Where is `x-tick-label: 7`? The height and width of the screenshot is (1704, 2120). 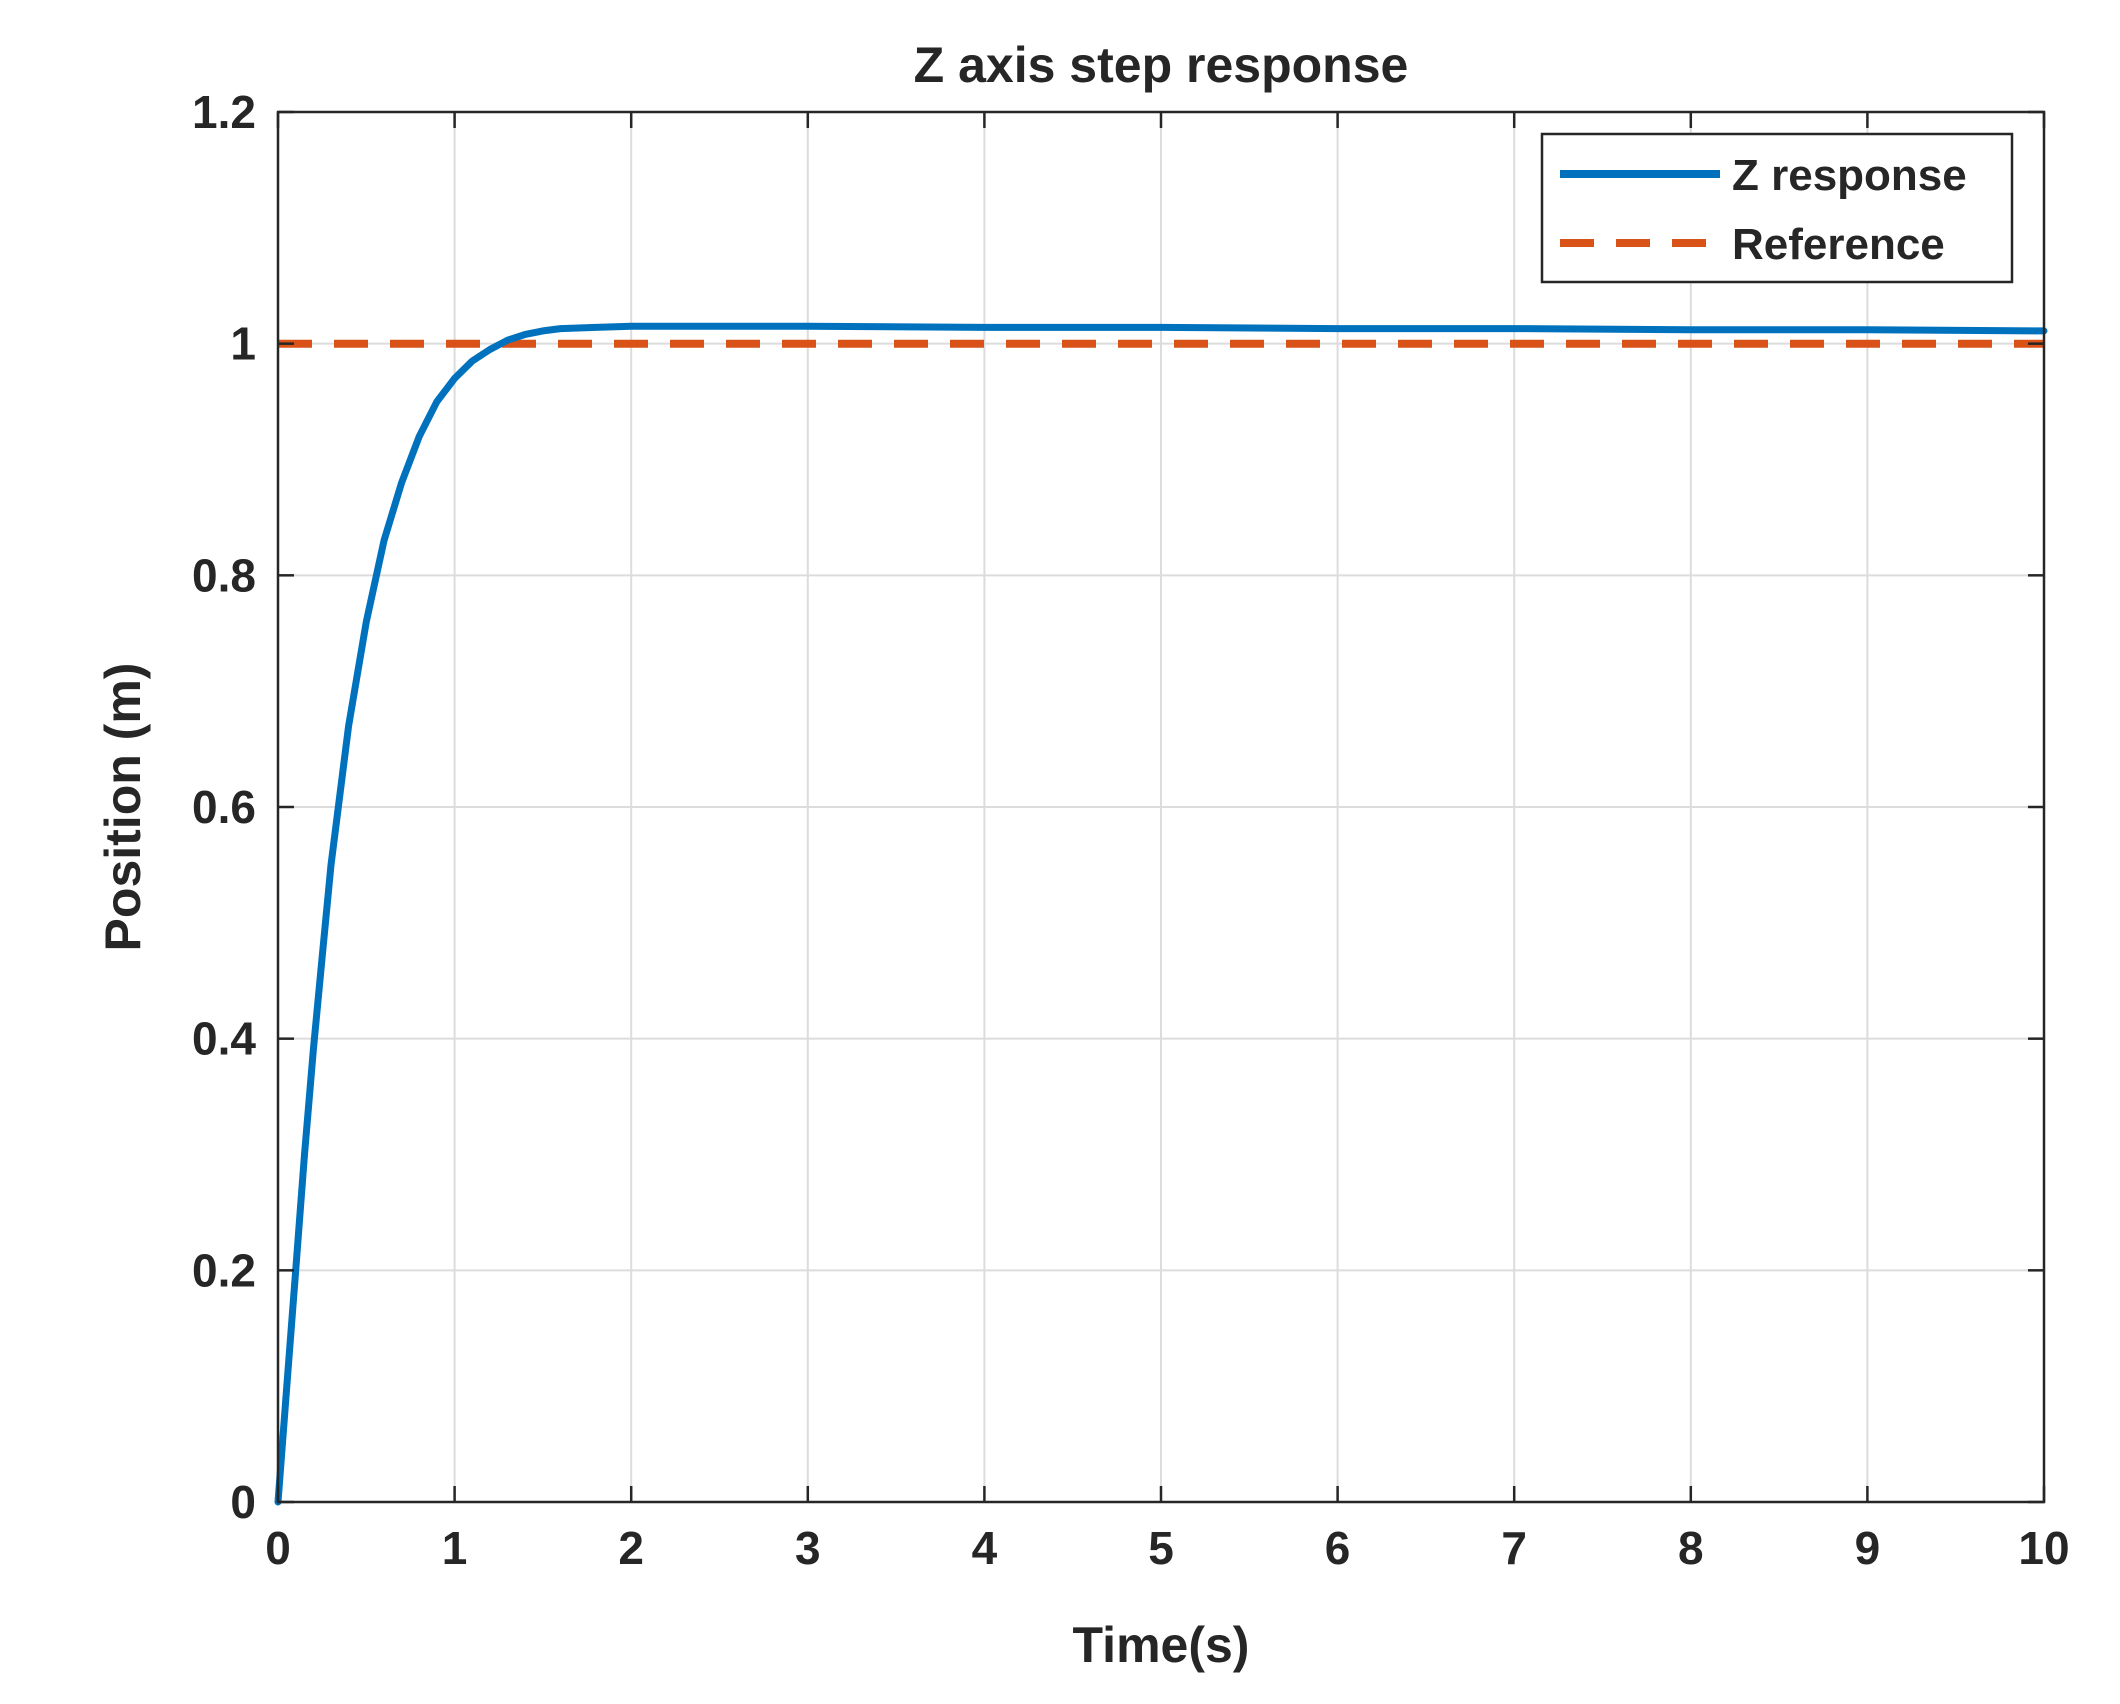
x-tick-label: 7 is located at coordinates (1514, 1548).